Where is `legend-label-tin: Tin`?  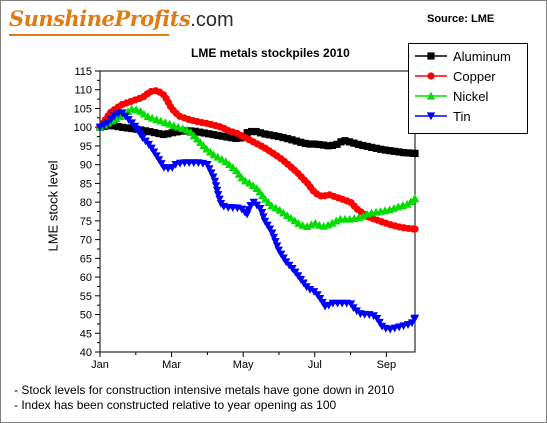
legend-label-tin: Tin is located at coordinates (462, 116).